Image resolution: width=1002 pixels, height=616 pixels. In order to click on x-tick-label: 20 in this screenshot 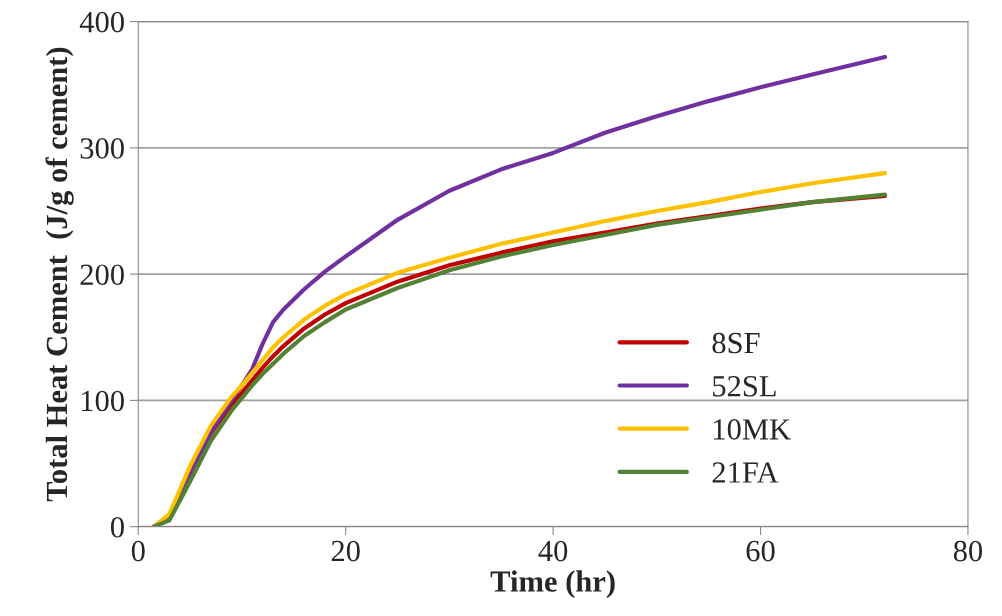, I will do `click(345, 551)`.